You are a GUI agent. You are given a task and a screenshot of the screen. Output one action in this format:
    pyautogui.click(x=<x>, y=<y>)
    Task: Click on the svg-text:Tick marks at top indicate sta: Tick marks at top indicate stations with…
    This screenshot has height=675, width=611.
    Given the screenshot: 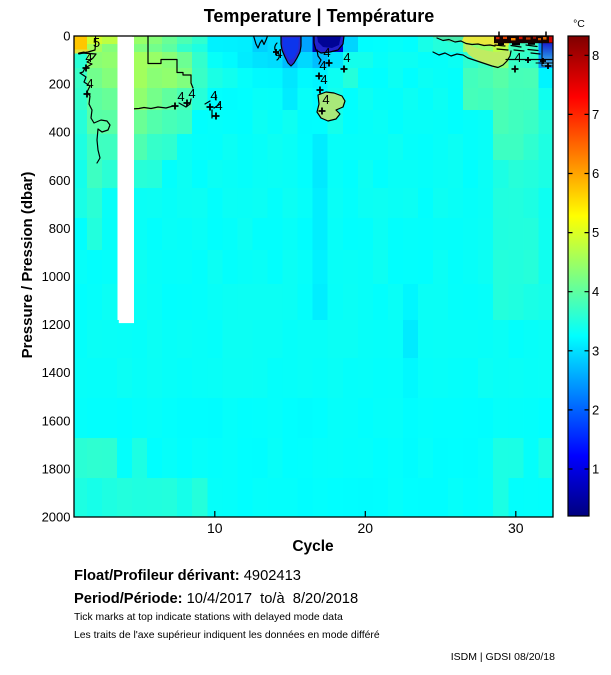 What is the action you would take?
    pyautogui.click(x=208, y=617)
    